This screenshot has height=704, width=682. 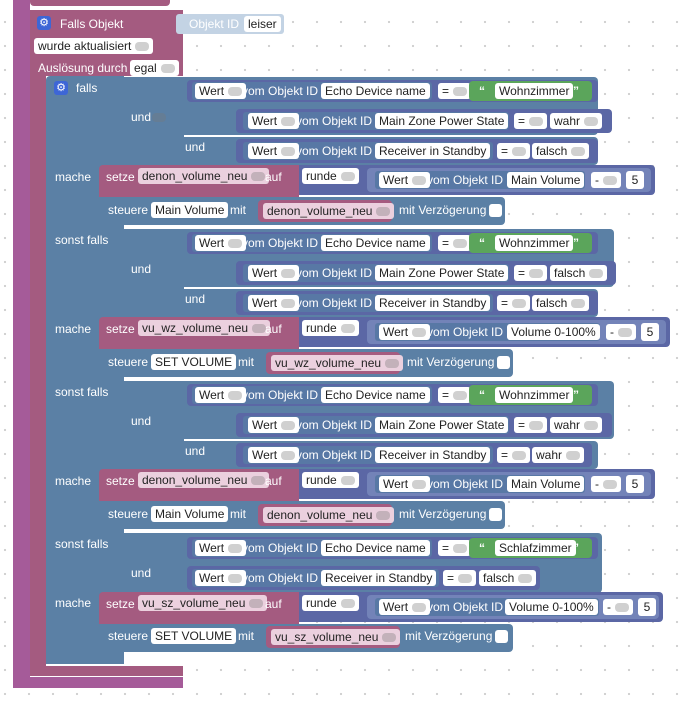 What do you see at coordinates (534, 395) in the screenshot?
I see `text-value-3-1: Wohnzimmer` at bounding box center [534, 395].